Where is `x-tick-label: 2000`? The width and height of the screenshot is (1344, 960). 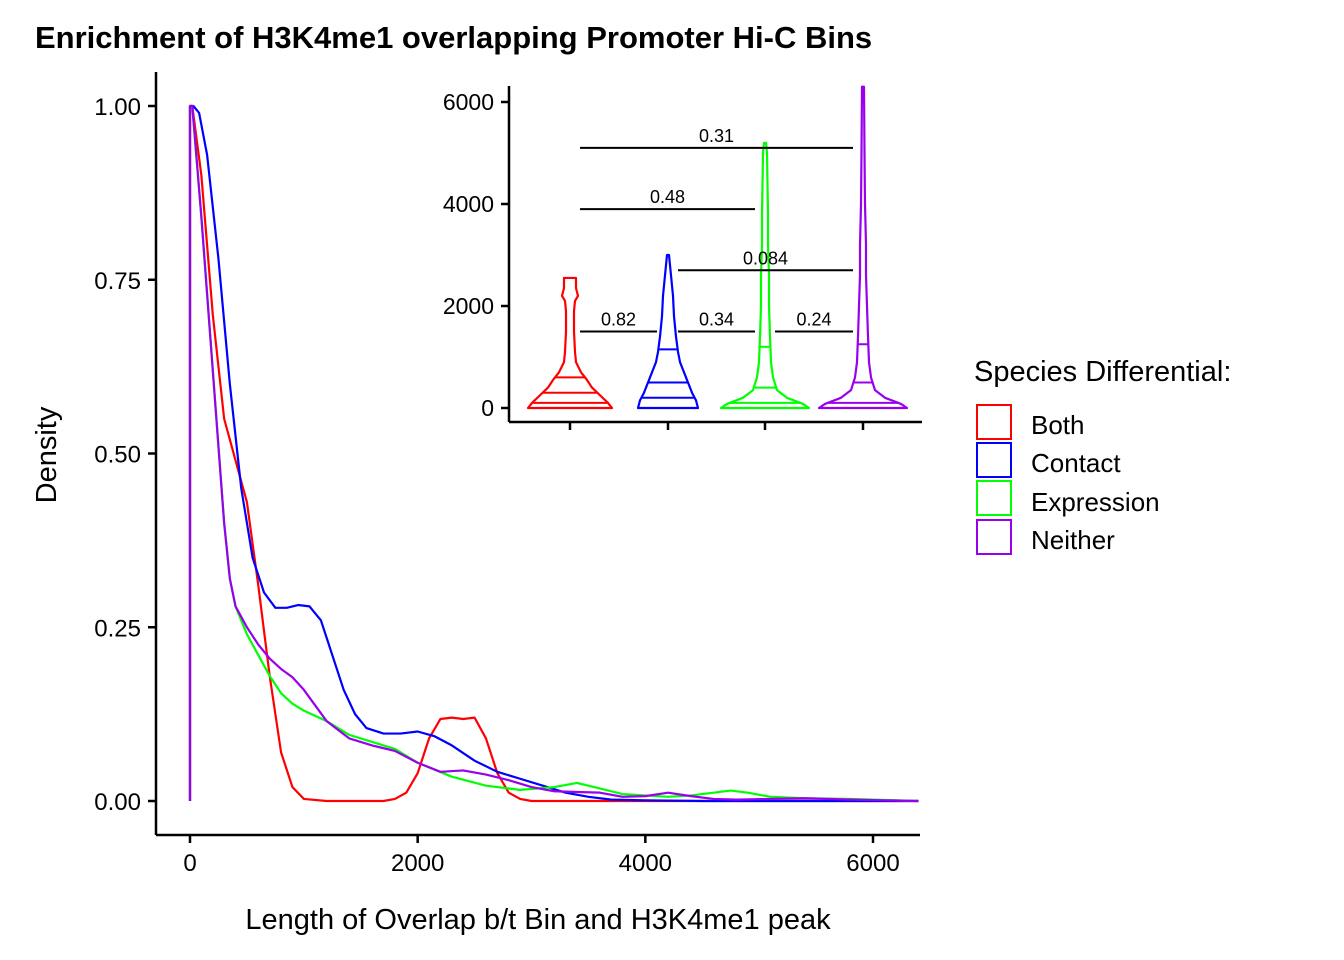 x-tick-label: 2000 is located at coordinates (417, 863).